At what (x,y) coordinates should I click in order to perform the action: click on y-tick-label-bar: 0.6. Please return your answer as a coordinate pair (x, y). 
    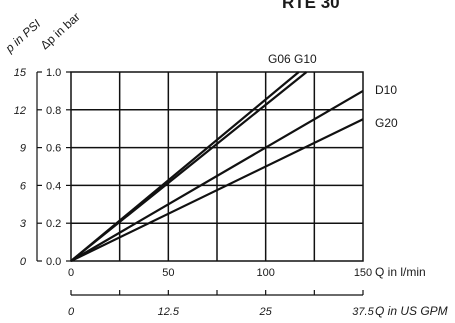
    Looking at the image, I should click on (53, 149).